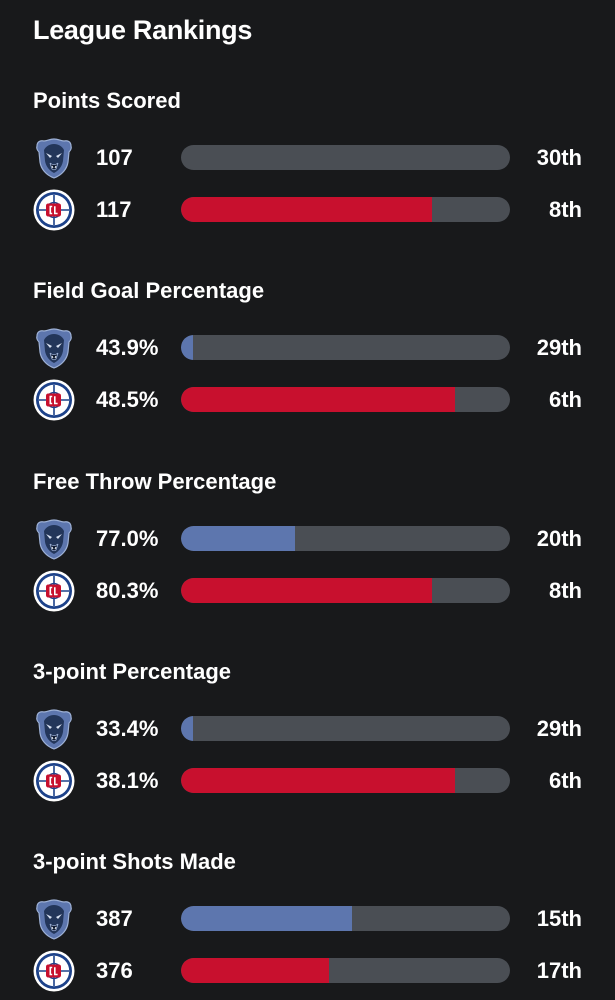 This screenshot has height=1000, width=615. What do you see at coordinates (127, 728) in the screenshot?
I see `stat-value: 33.4%` at bounding box center [127, 728].